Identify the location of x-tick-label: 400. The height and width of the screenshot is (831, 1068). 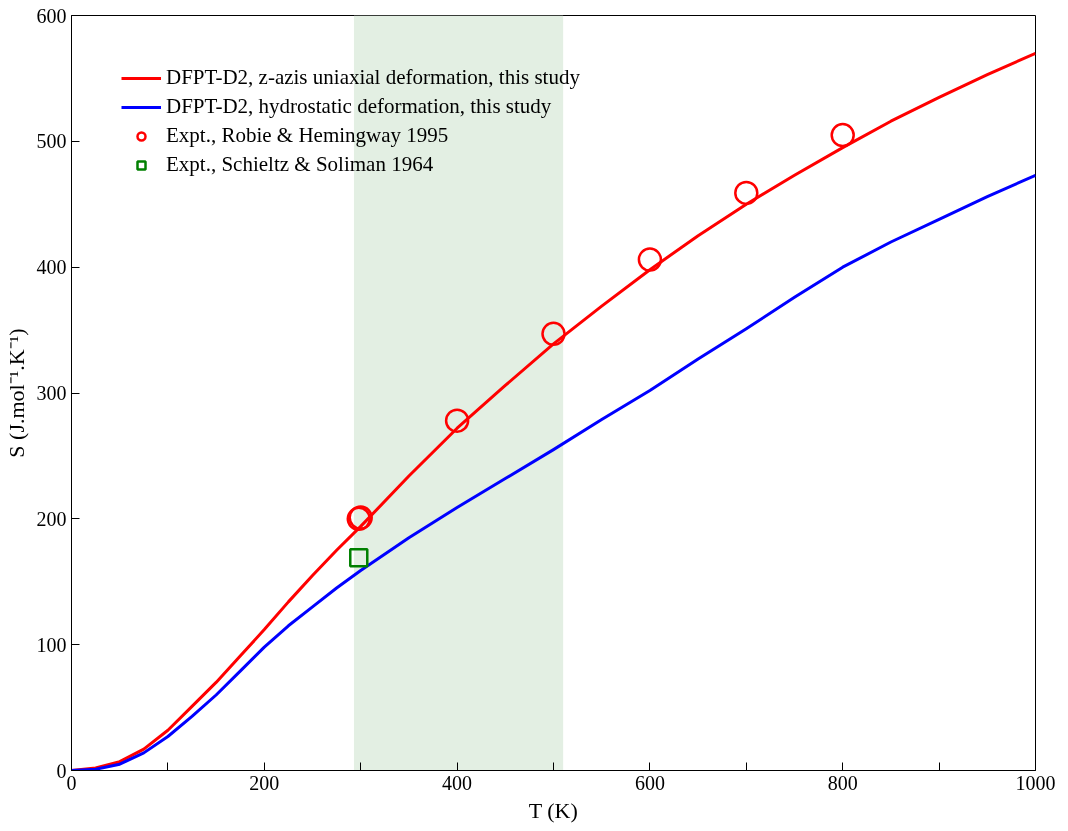
(457, 782).